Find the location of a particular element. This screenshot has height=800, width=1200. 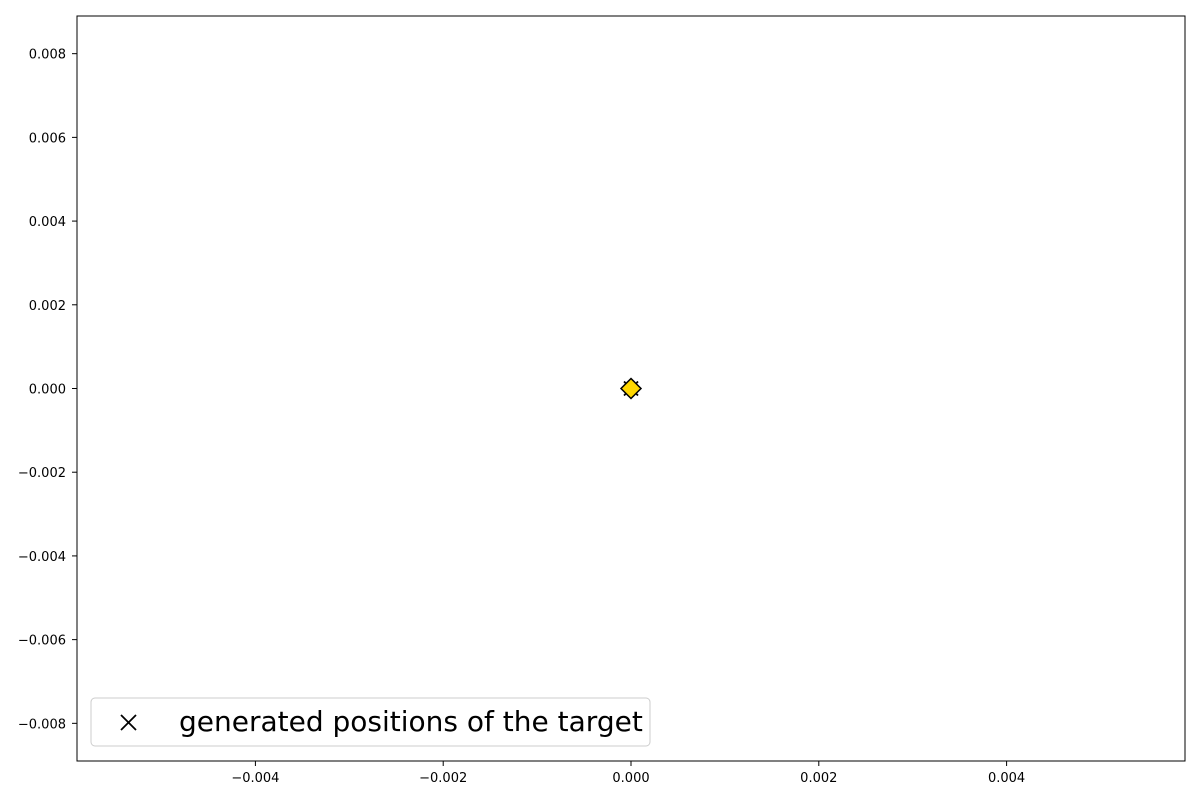

y-tick-label: 0.000 is located at coordinates (47, 390).